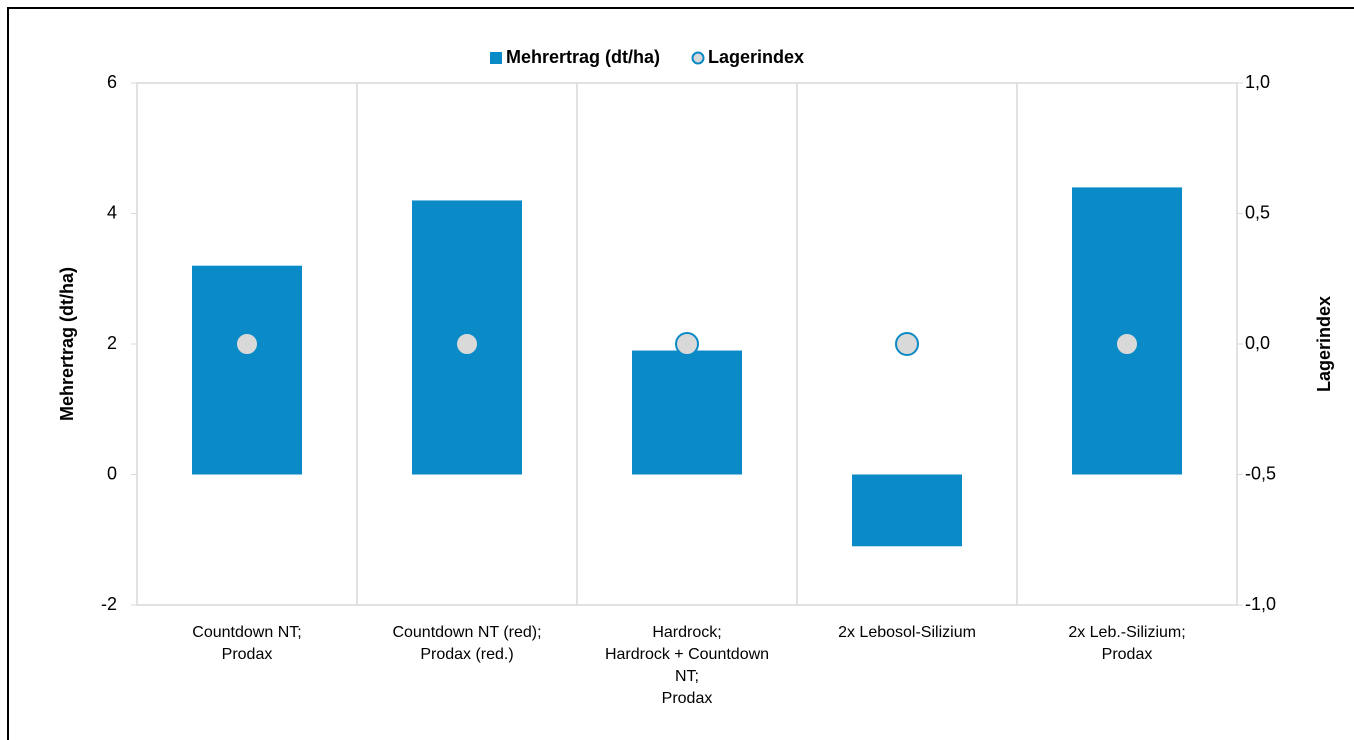  I want to click on y-tick-label: -2, so click(109, 604).